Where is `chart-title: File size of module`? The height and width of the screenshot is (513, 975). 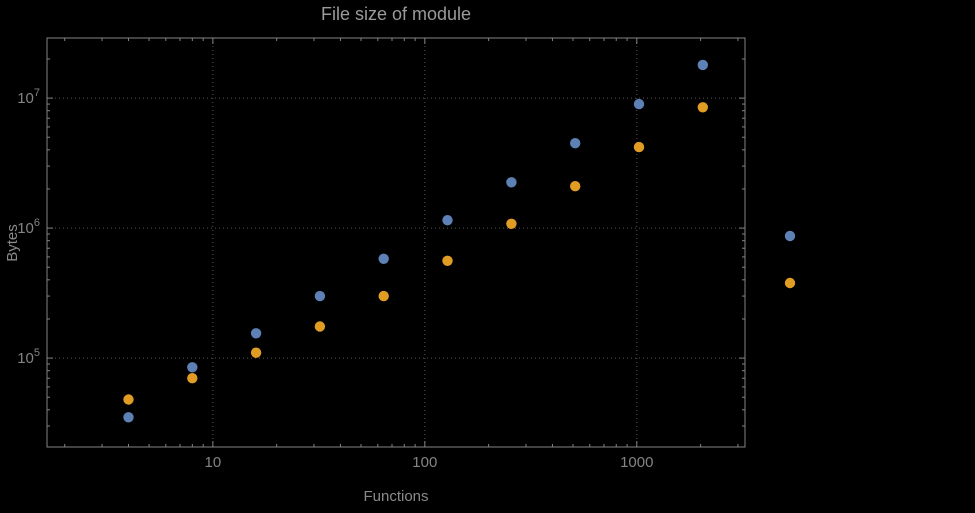 chart-title: File size of module is located at coordinates (396, 14).